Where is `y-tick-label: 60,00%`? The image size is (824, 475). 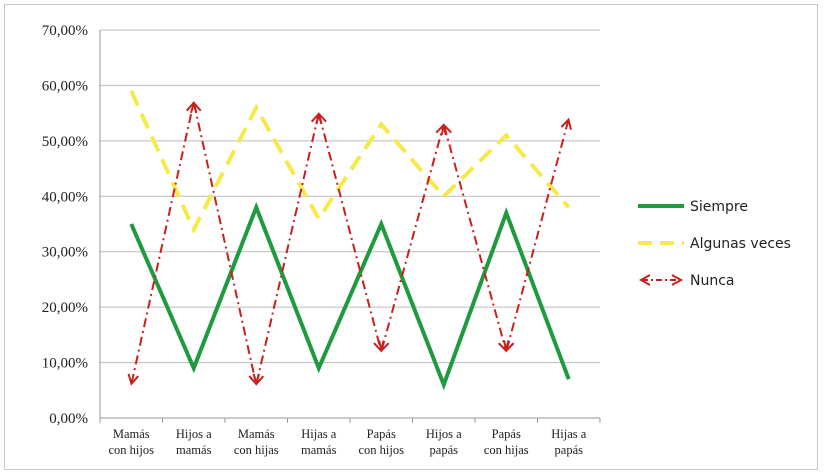
y-tick-label: 60,00% is located at coordinates (65, 86).